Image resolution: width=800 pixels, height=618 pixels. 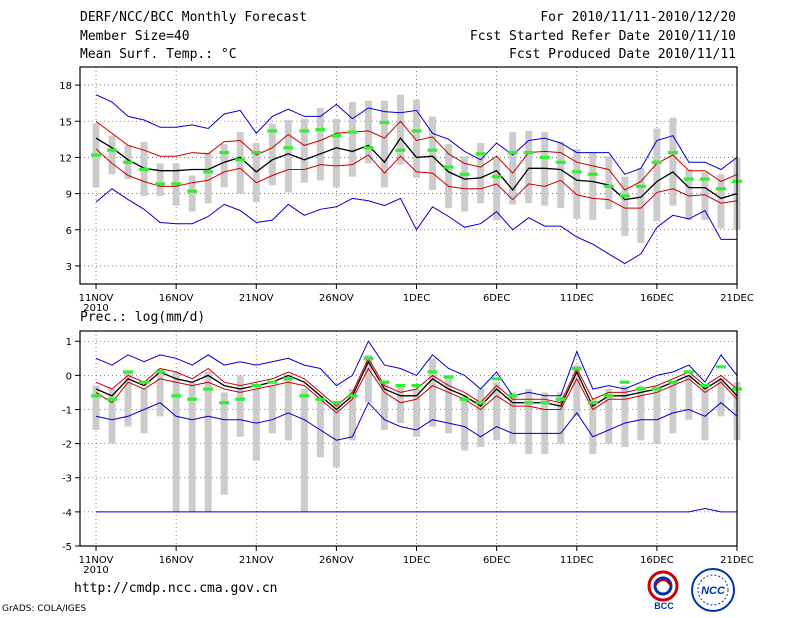 What do you see at coordinates (95, 570) in the screenshot?
I see `x-tick-sublabel: 2010` at bounding box center [95, 570].